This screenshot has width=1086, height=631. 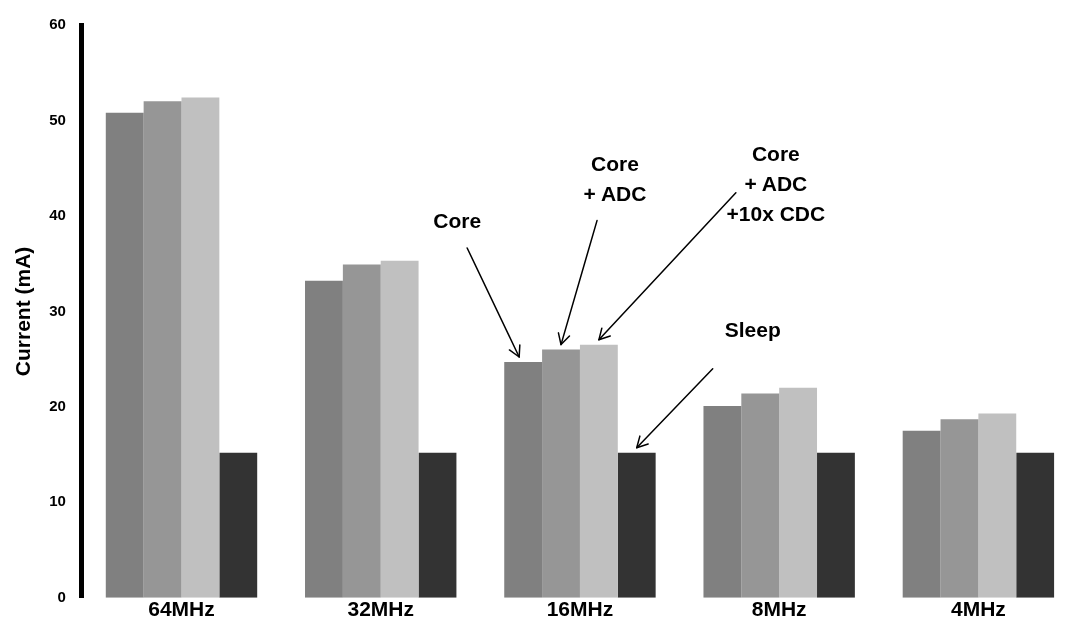 I want to click on y-tick-label: 40, so click(x=57, y=215).